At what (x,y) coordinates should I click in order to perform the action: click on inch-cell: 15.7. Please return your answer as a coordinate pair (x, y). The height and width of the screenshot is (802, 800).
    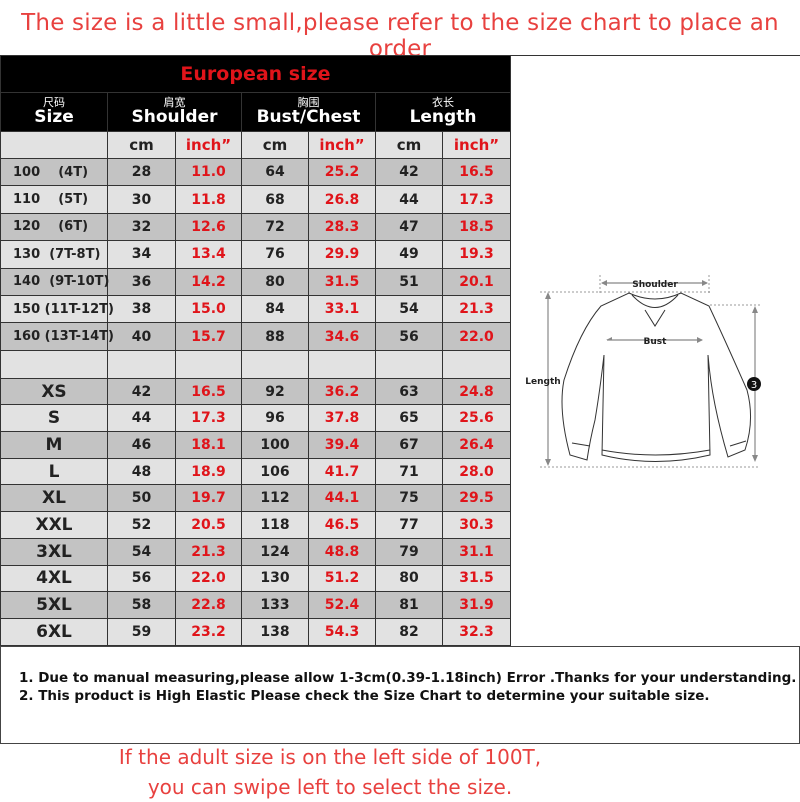
    Looking at the image, I should click on (208, 336).